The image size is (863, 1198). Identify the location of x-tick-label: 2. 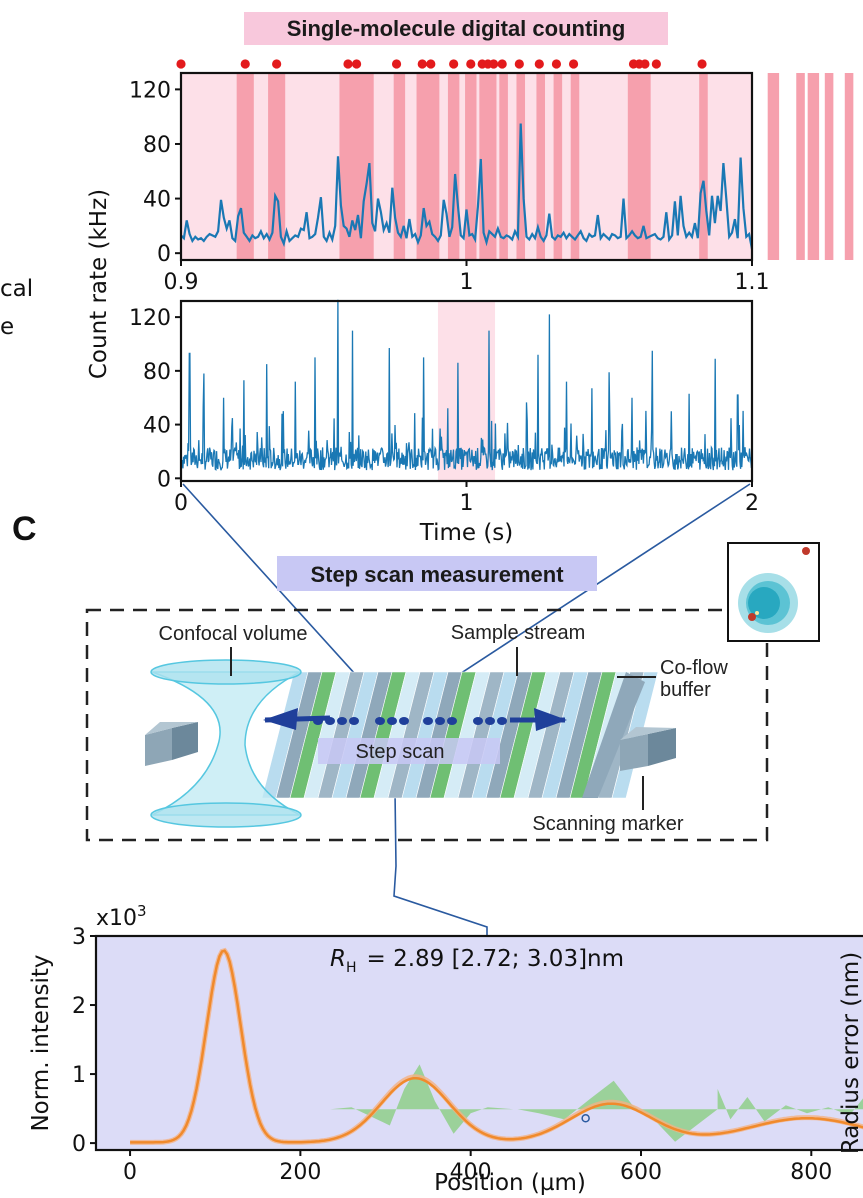
(752, 503).